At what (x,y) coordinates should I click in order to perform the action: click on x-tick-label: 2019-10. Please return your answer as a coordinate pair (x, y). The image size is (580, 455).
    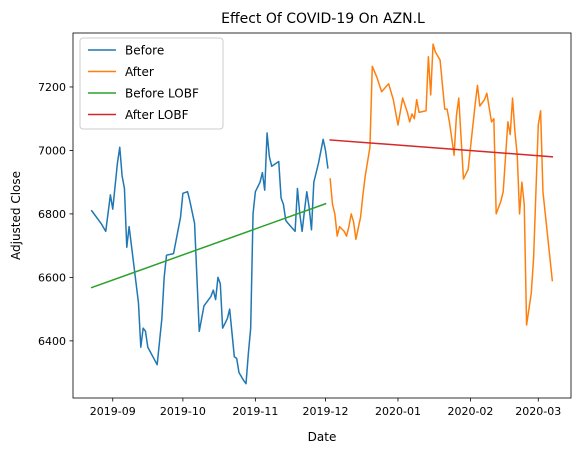
    Looking at the image, I should click on (183, 411).